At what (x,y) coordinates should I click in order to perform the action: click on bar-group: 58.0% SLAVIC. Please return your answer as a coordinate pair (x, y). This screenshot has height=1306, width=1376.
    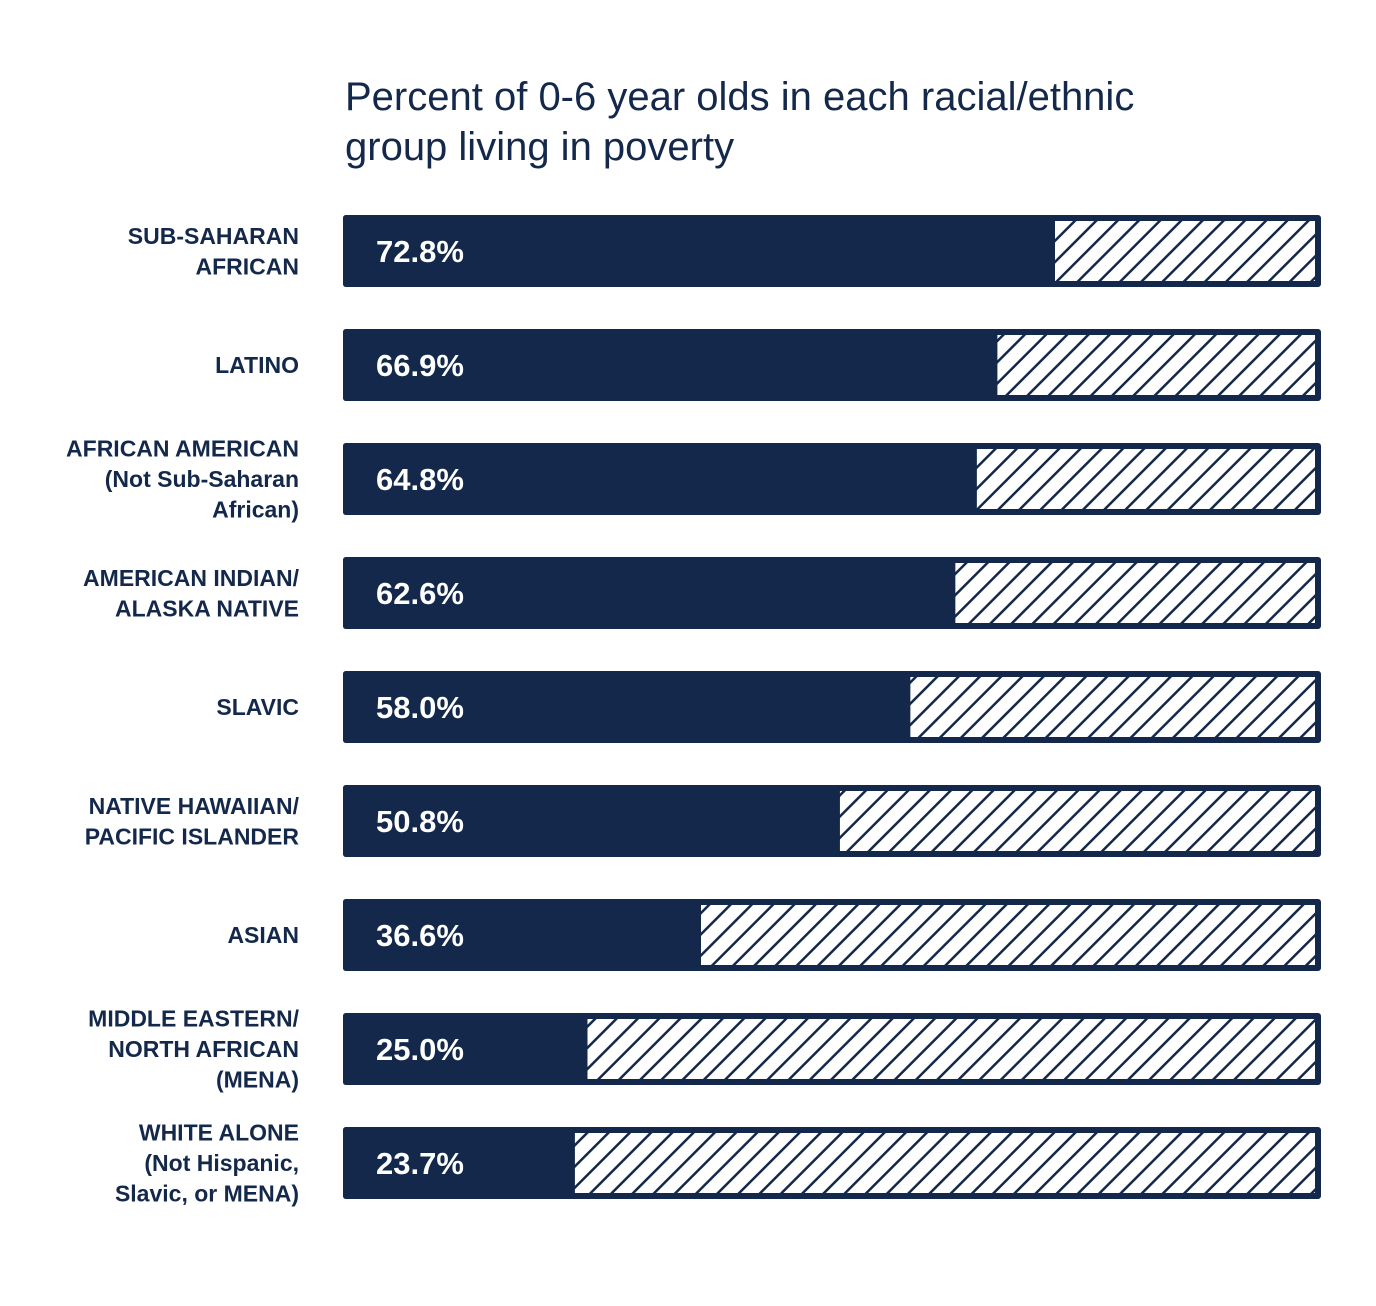
    Looking at the image, I should click on (768, 707).